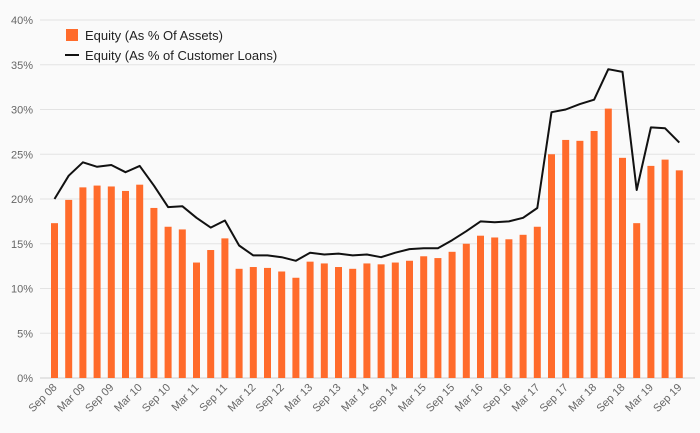  Describe the element at coordinates (22, 245) in the screenshot. I see `y-tick-label: 15%` at that location.